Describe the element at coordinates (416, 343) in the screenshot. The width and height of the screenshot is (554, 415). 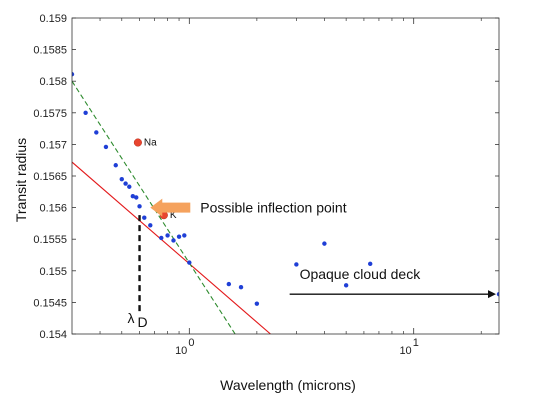
I see `x-tick-exponent: 1` at that location.